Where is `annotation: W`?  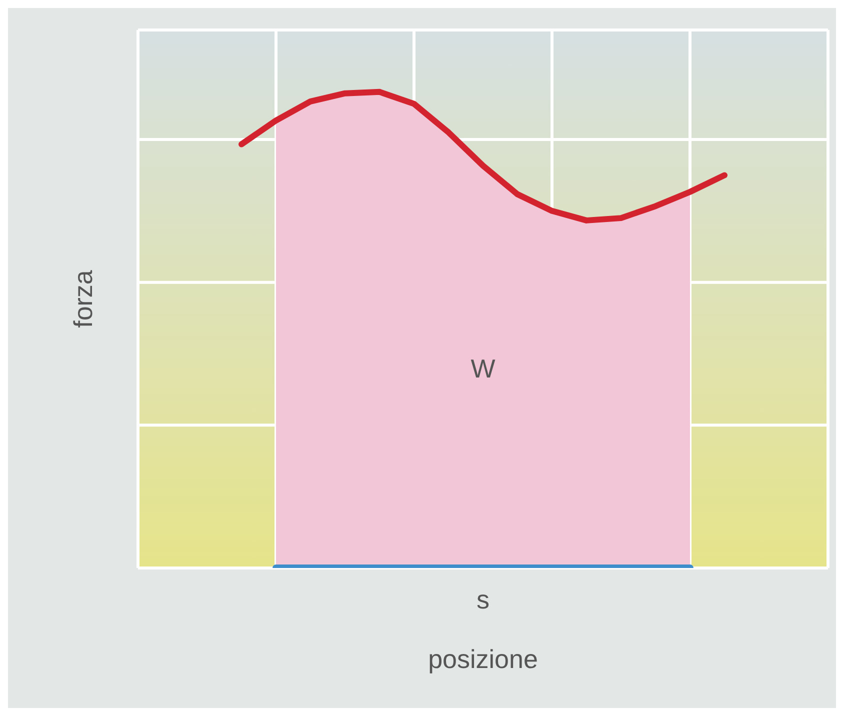 annotation: W is located at coordinates (483, 368).